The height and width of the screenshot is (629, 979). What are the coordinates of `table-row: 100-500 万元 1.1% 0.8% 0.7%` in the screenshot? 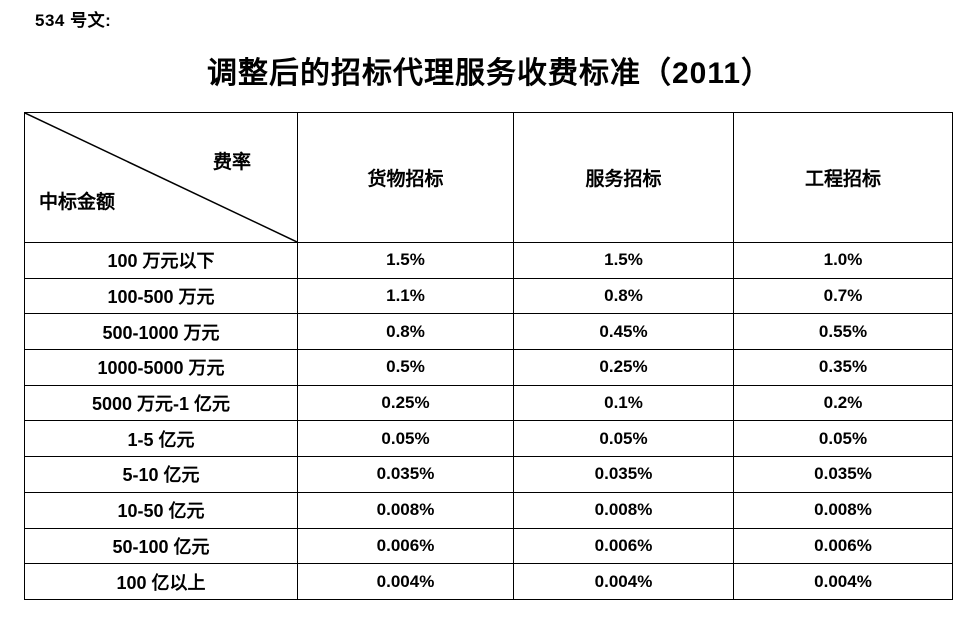 It's located at (488, 296).